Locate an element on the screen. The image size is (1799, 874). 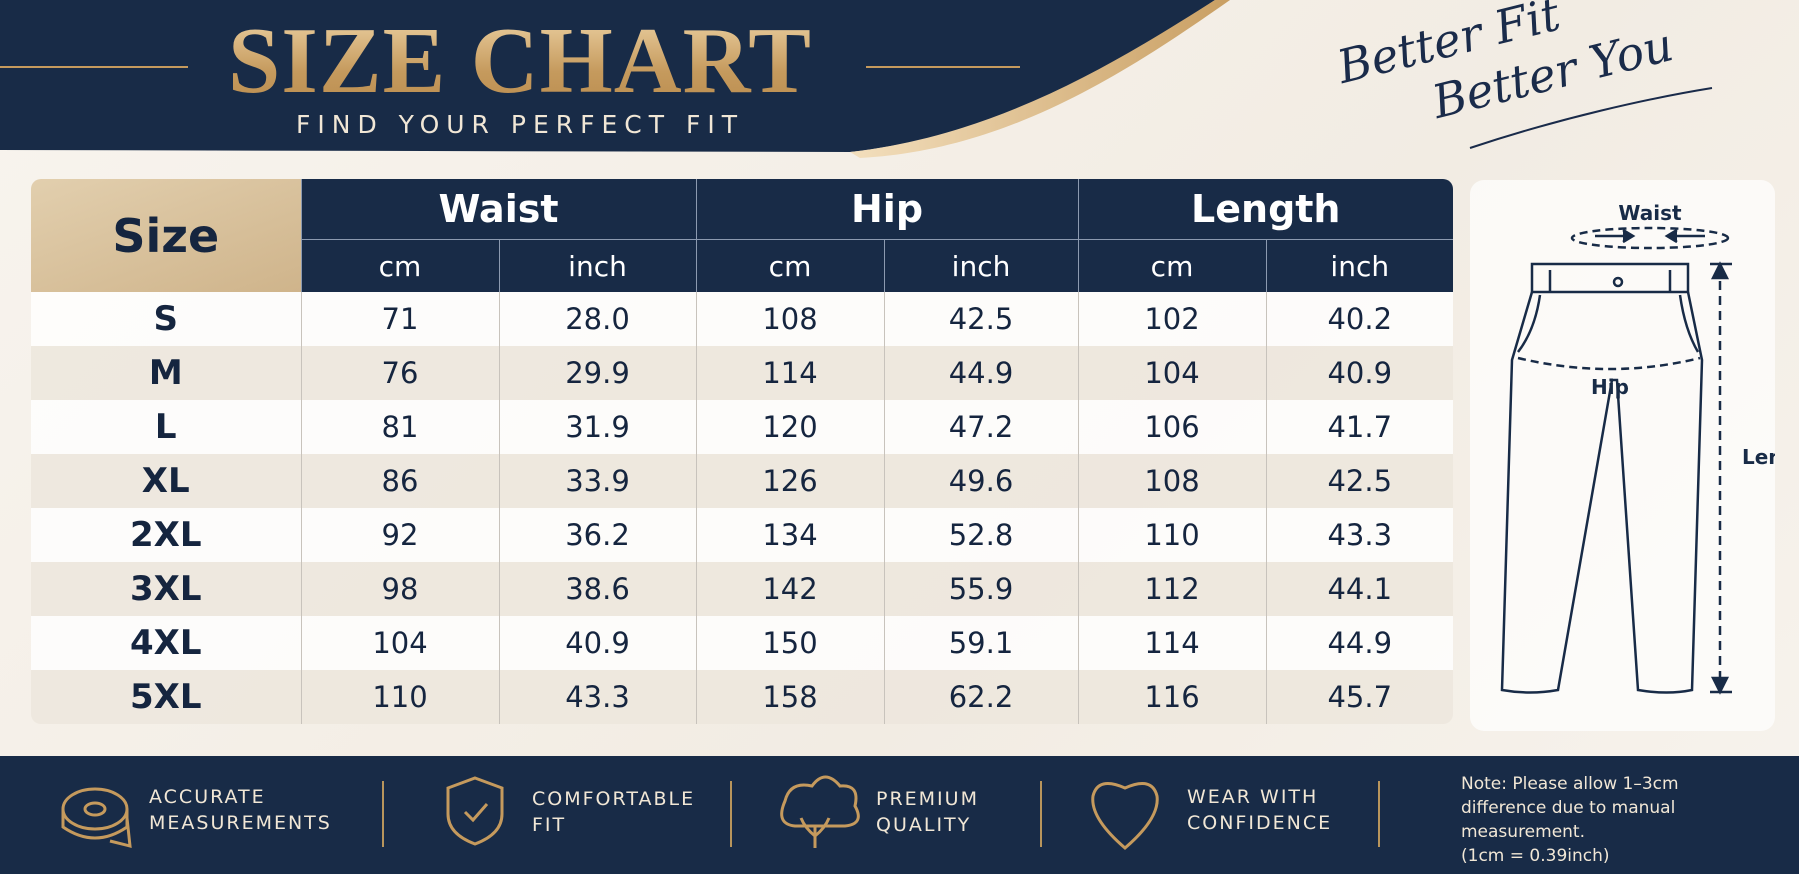
value-cell: 36.2 is located at coordinates (597, 535).